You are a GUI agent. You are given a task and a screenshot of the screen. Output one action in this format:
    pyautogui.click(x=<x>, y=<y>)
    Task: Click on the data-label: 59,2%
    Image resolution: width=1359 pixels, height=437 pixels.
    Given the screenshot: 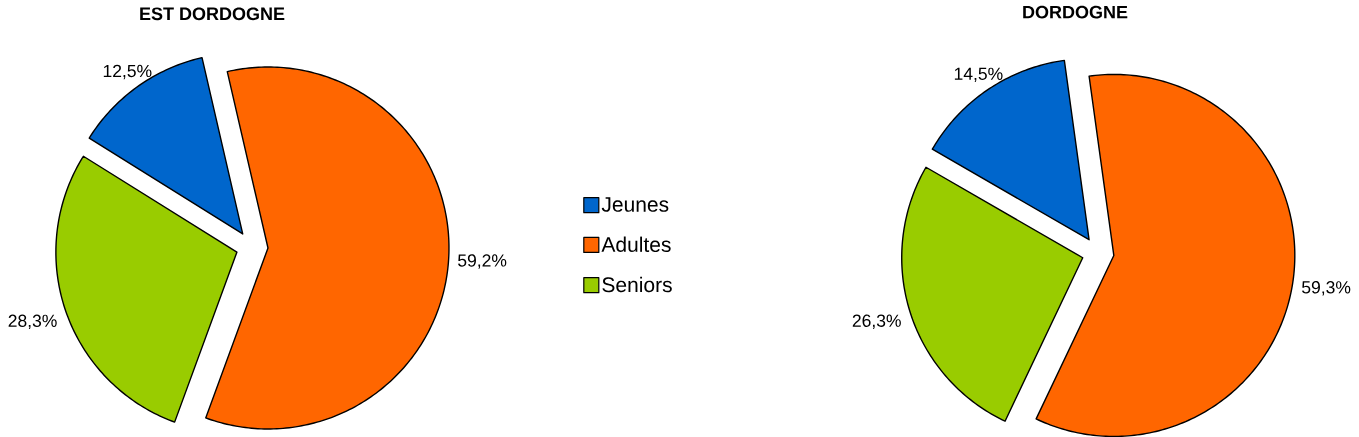 What is the action you would take?
    pyautogui.click(x=482, y=261)
    